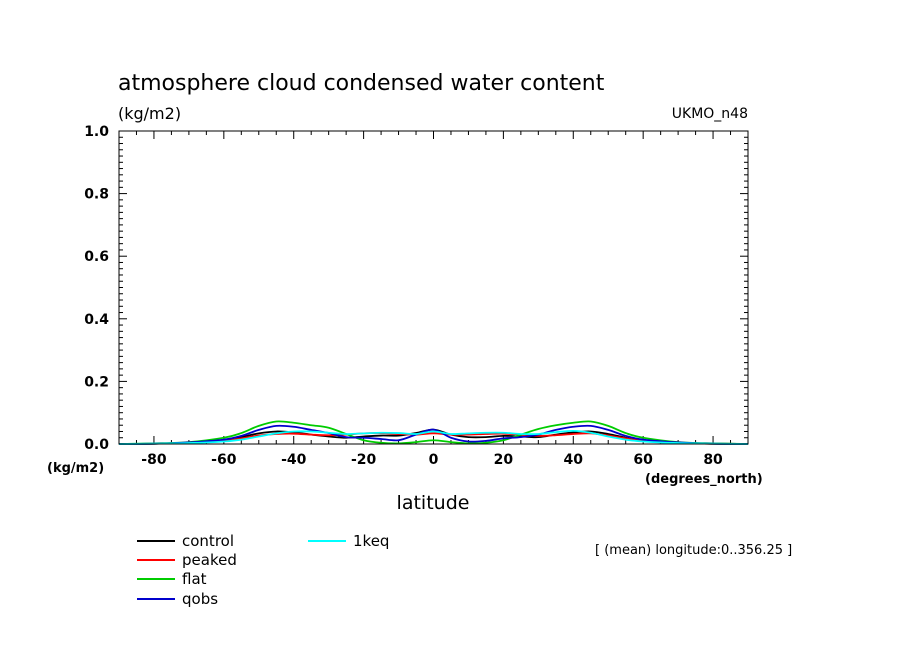 The height and width of the screenshot is (654, 904). I want to click on x-tick-label: 60, so click(643, 460).